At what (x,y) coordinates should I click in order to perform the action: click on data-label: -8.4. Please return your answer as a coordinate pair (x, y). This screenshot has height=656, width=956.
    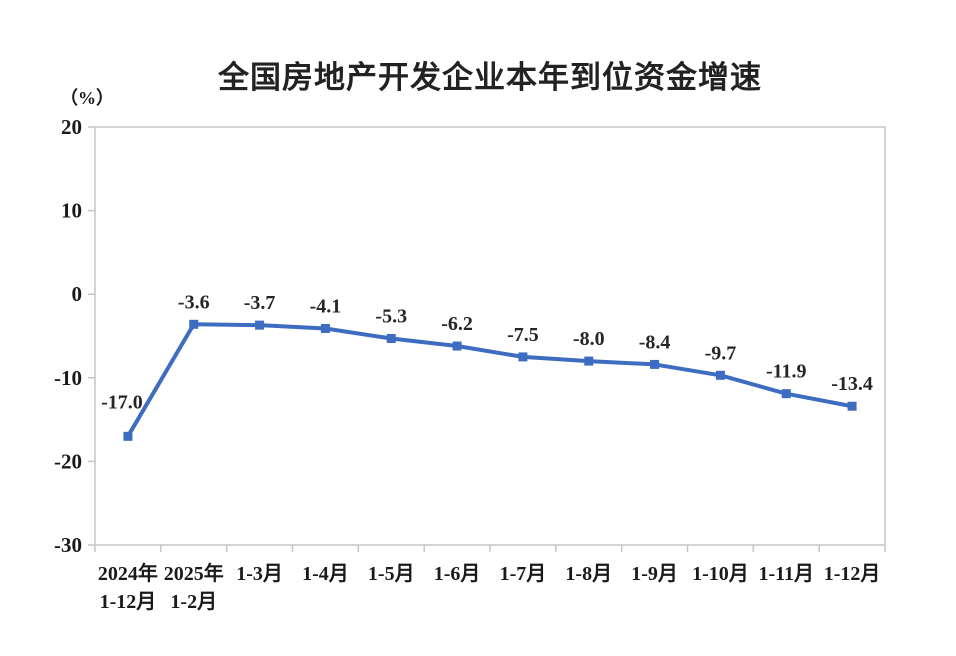
    Looking at the image, I should click on (655, 342).